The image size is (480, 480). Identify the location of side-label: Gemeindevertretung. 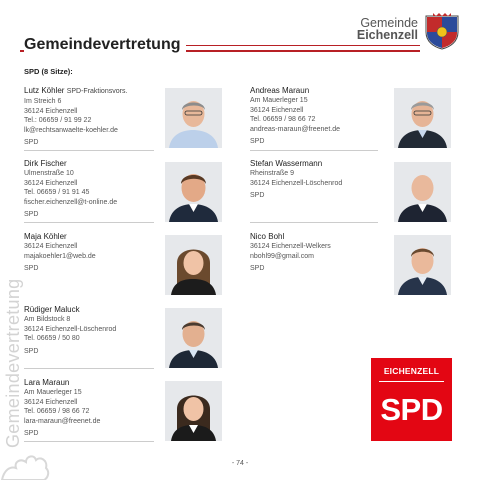
(13, 363).